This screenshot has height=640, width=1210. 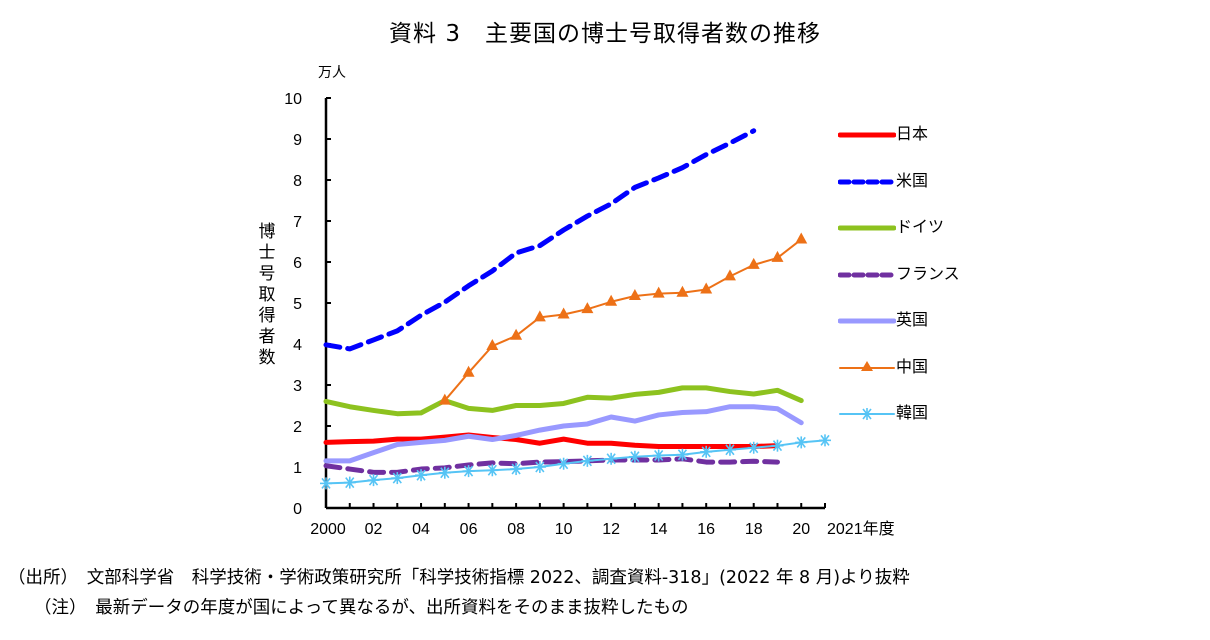 I want to click on legend-label: ドイツ, so click(x=920, y=226).